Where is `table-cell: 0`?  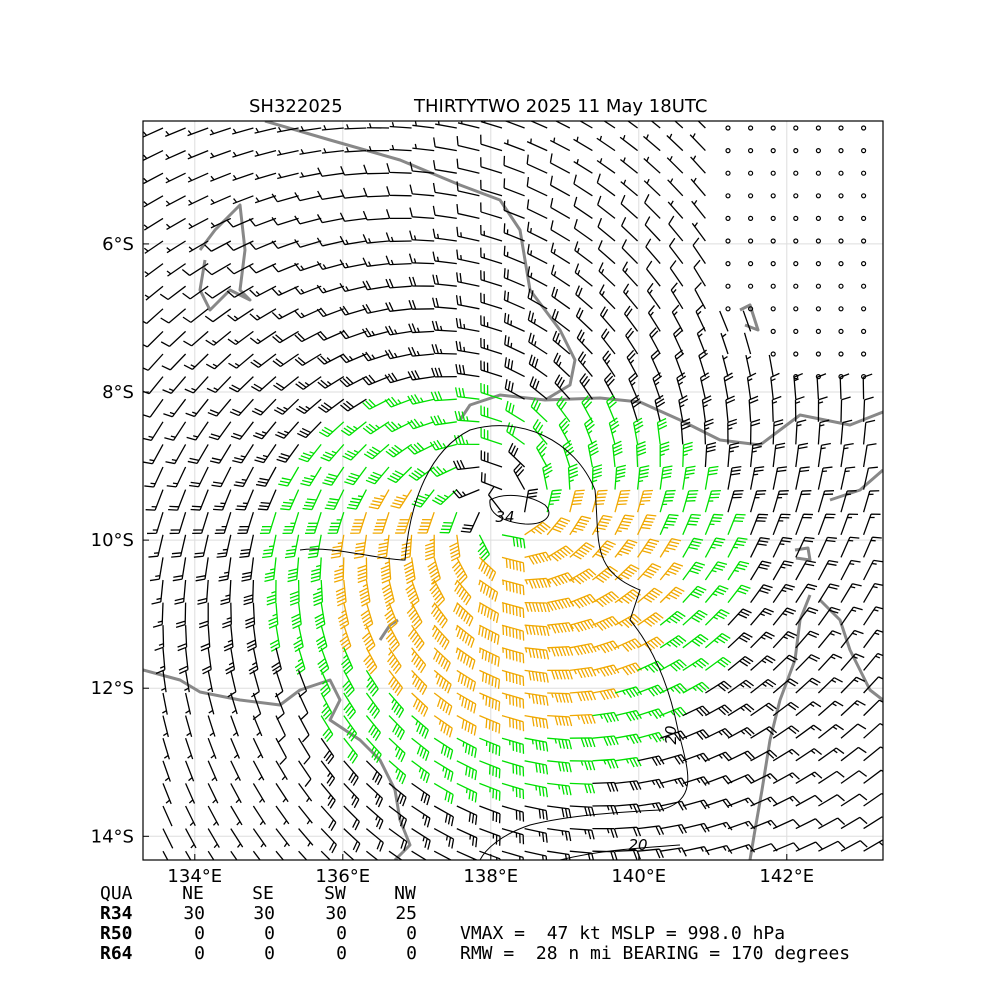 table-cell: 0 is located at coordinates (199, 953).